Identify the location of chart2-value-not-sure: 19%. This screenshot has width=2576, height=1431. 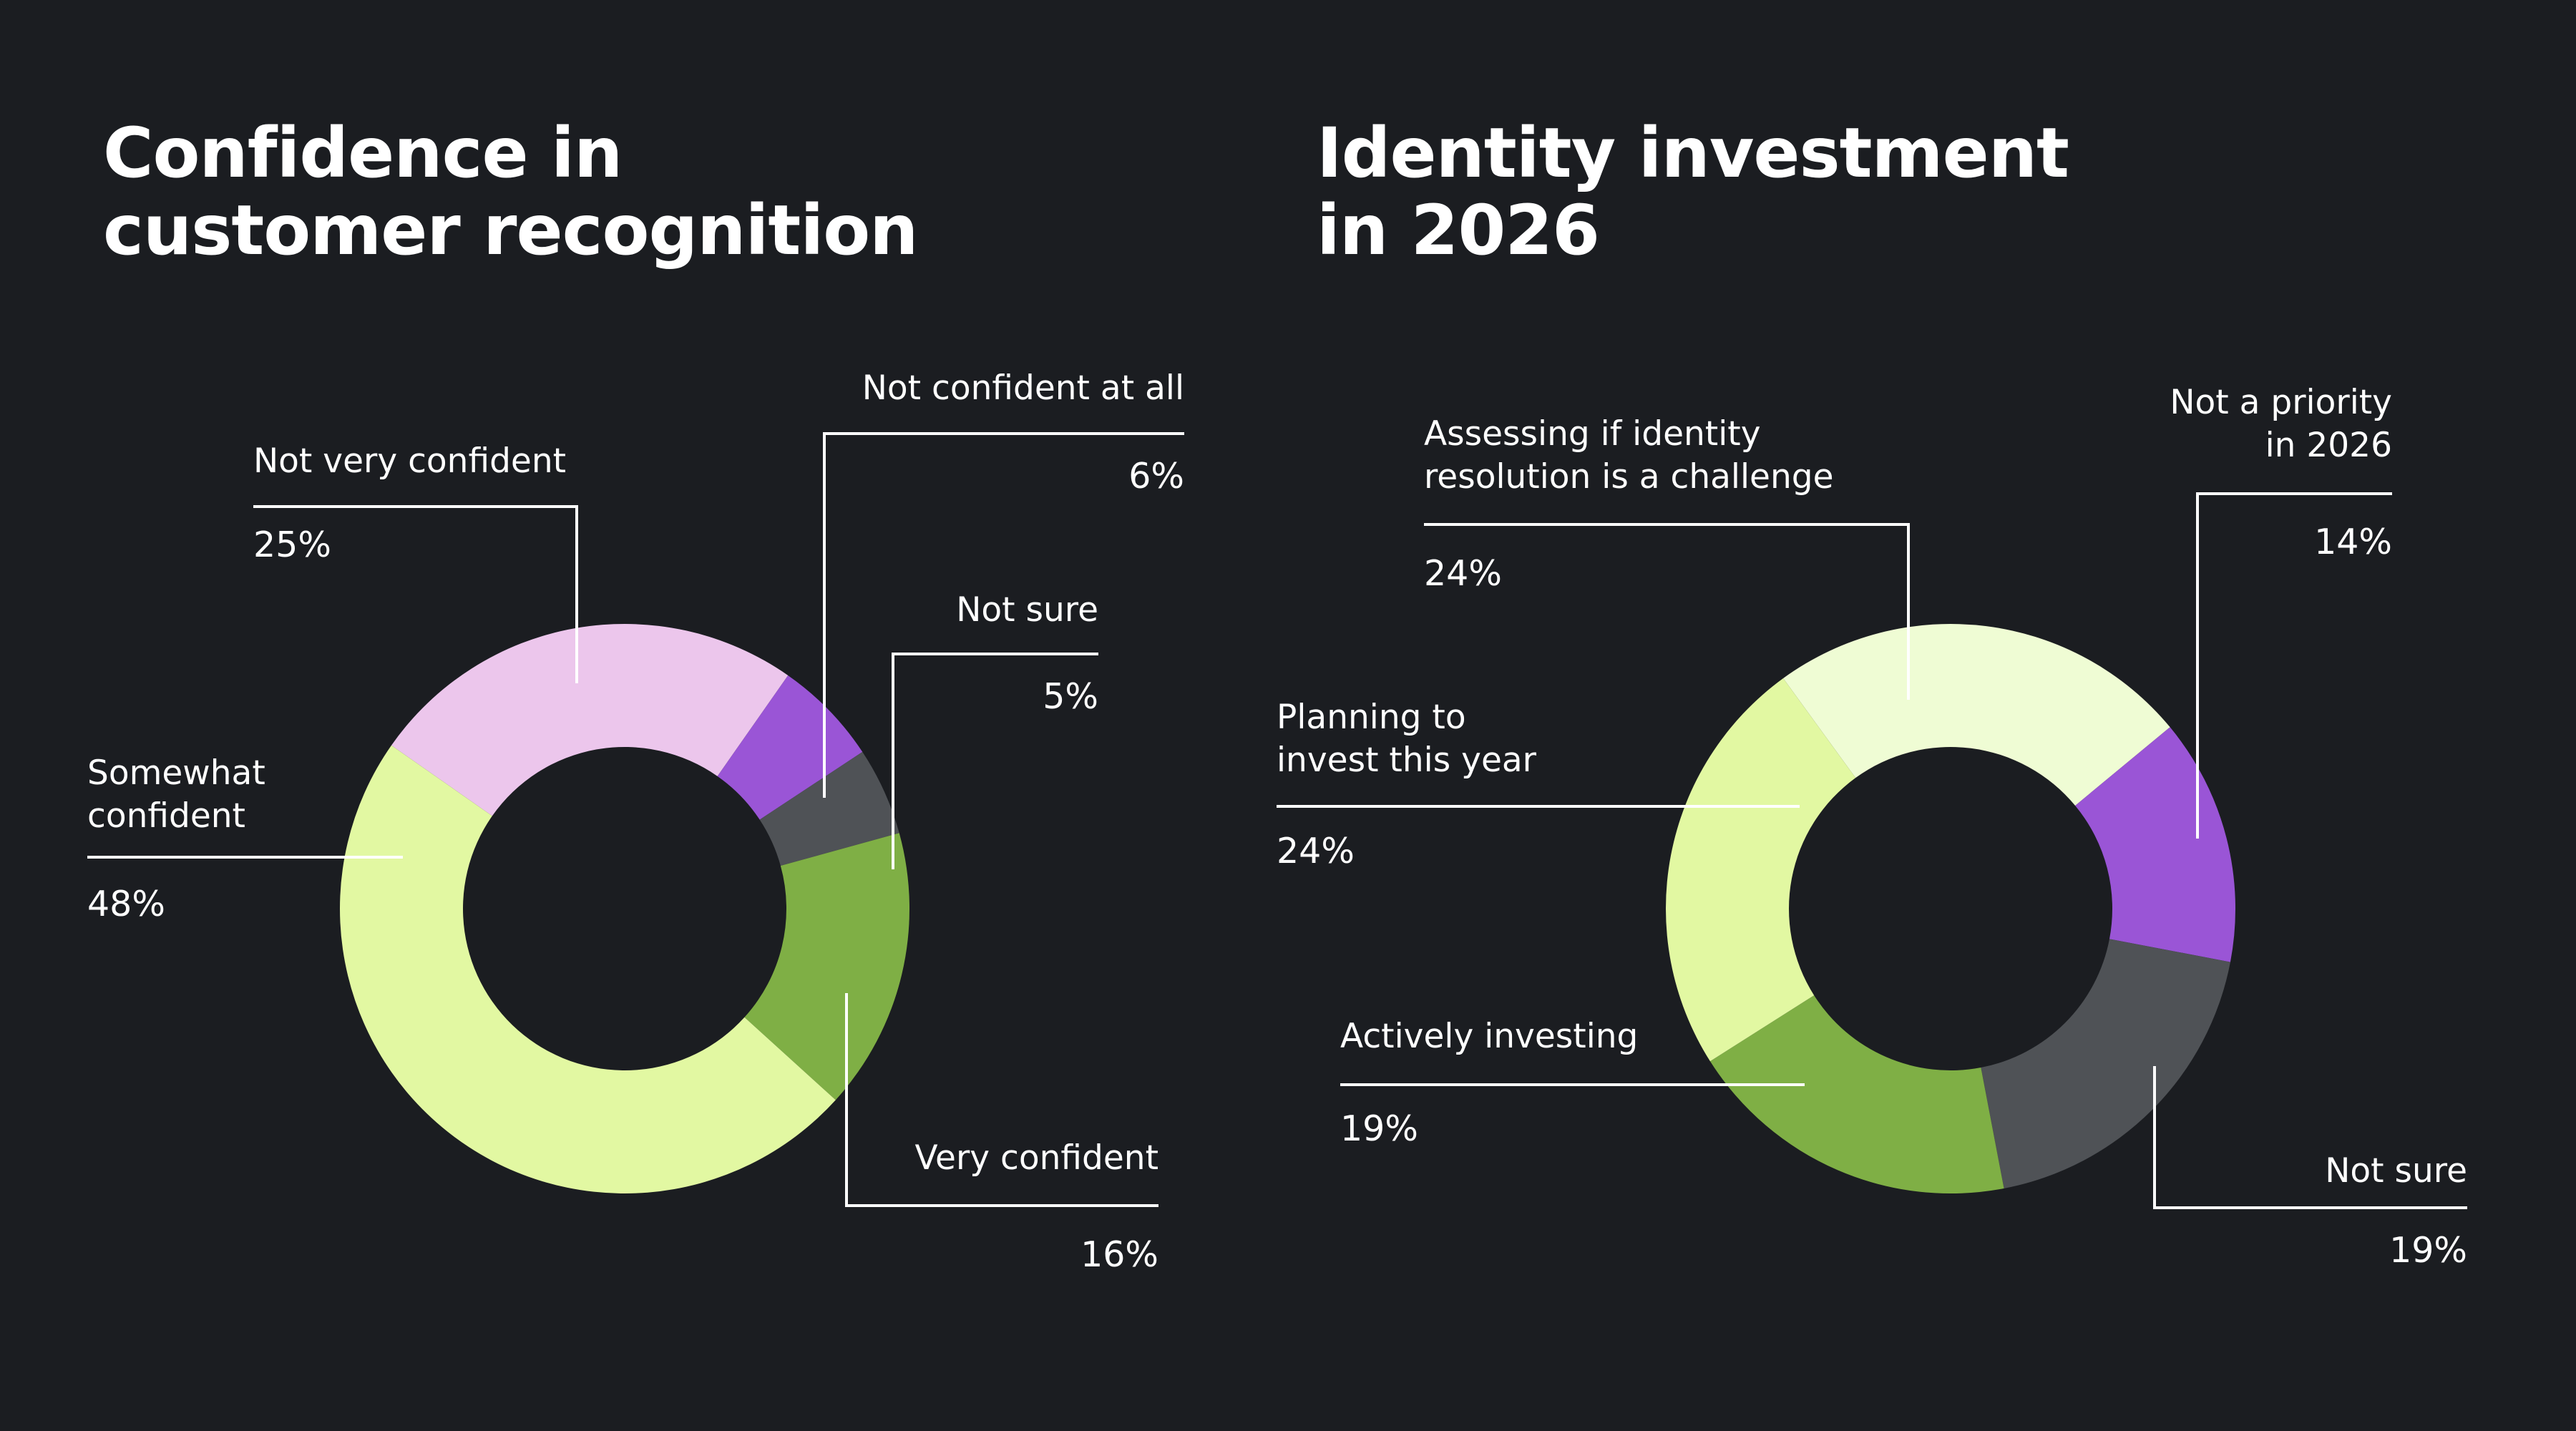
(2428, 1250).